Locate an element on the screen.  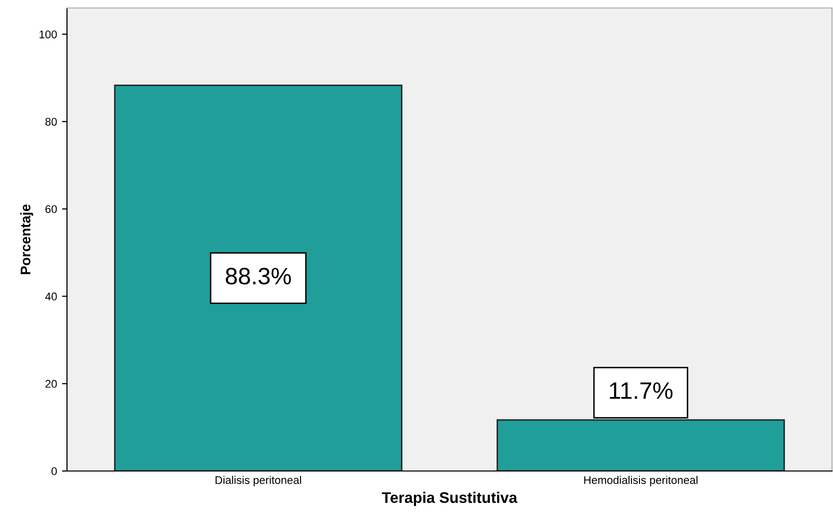
x-axis-title: Terapia Sustitutiva is located at coordinates (450, 499).